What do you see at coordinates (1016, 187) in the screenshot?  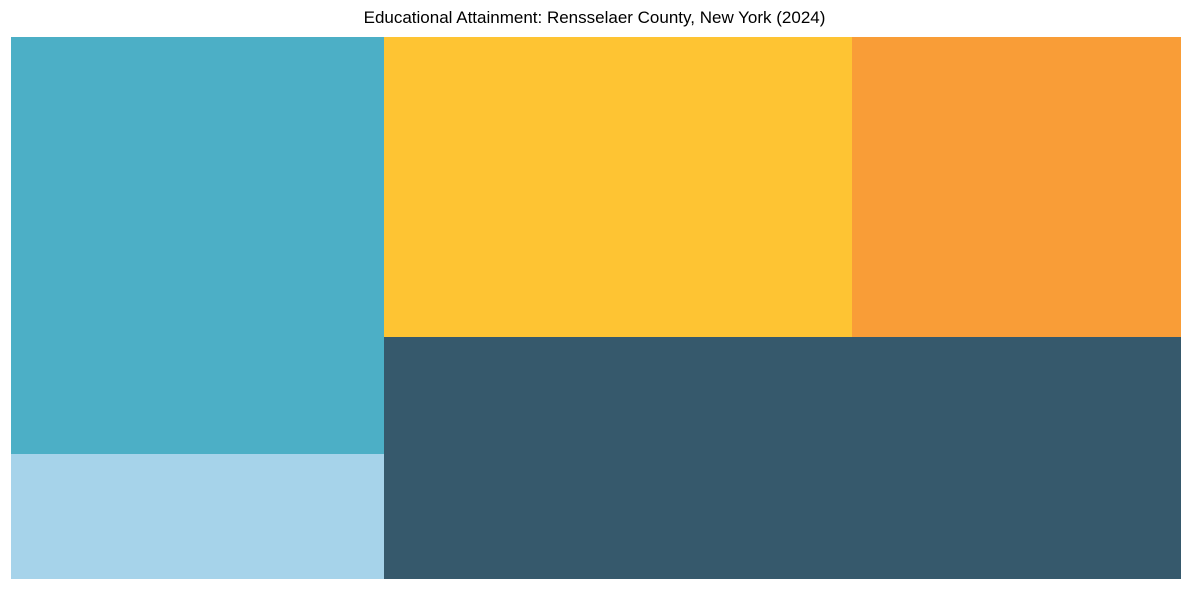 I see `treemap-tile-orange` at bounding box center [1016, 187].